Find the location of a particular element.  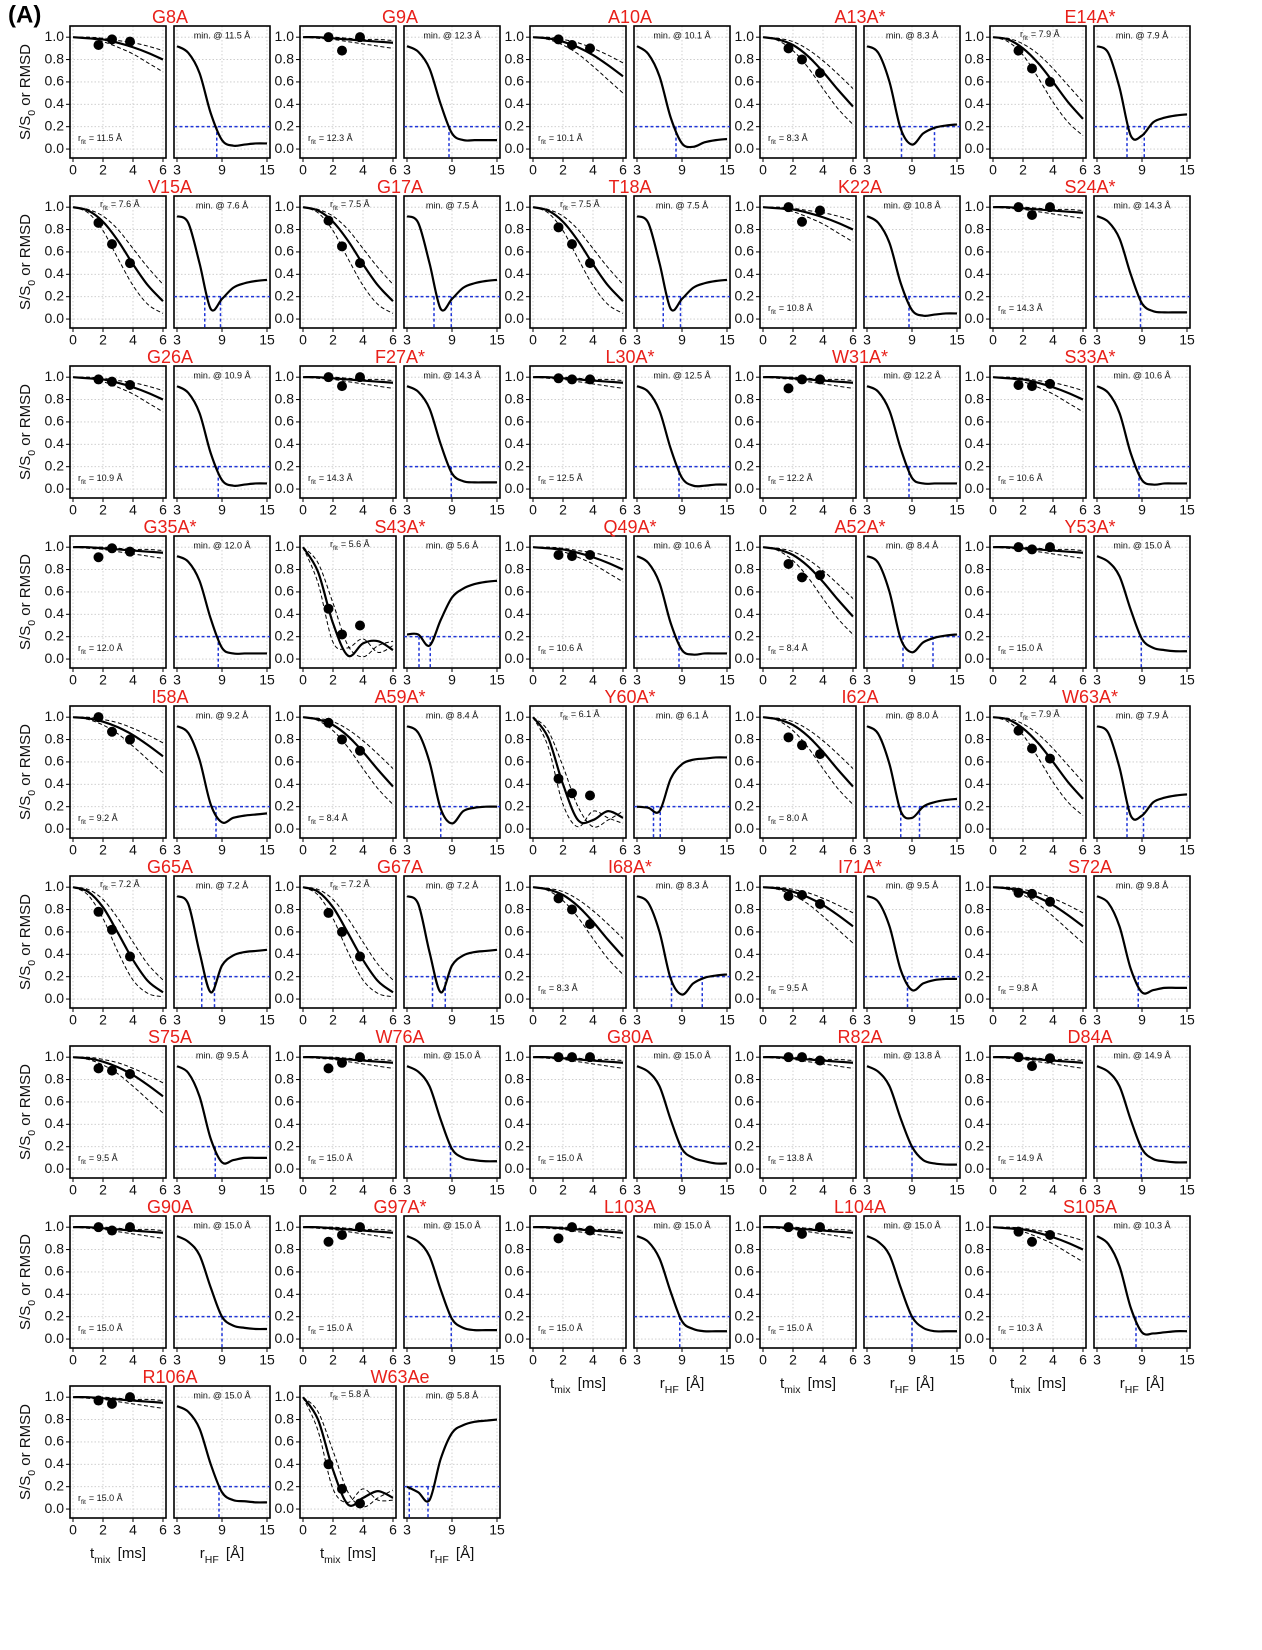

x-axis-label-sub: HF is located at coordinates (902, 1390).